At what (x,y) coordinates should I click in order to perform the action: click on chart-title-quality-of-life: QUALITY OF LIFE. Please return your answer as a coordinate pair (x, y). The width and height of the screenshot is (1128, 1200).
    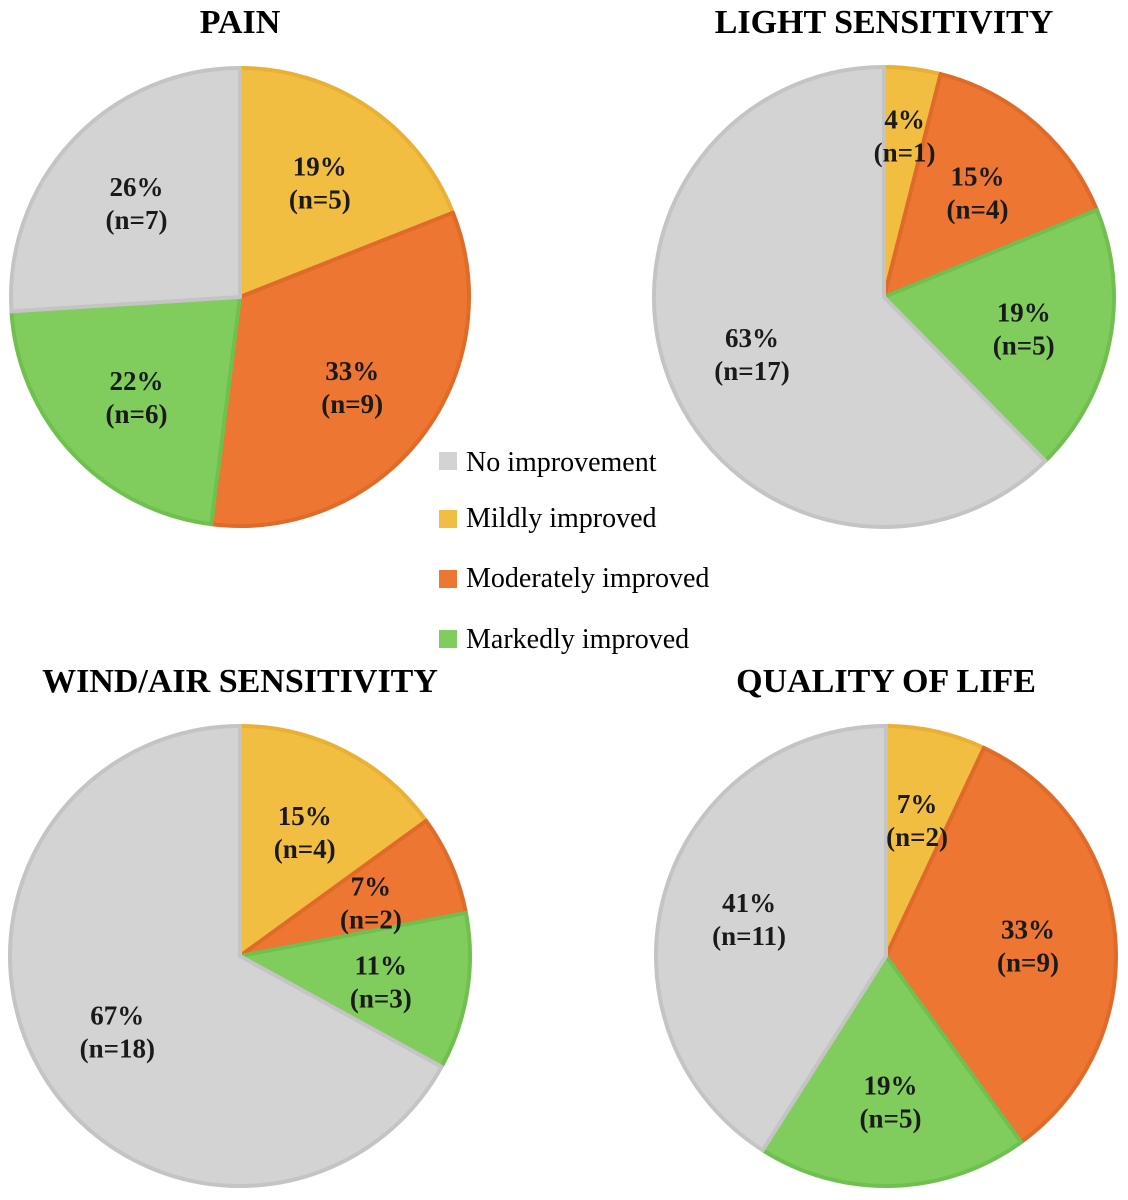
    Looking at the image, I should click on (886, 681).